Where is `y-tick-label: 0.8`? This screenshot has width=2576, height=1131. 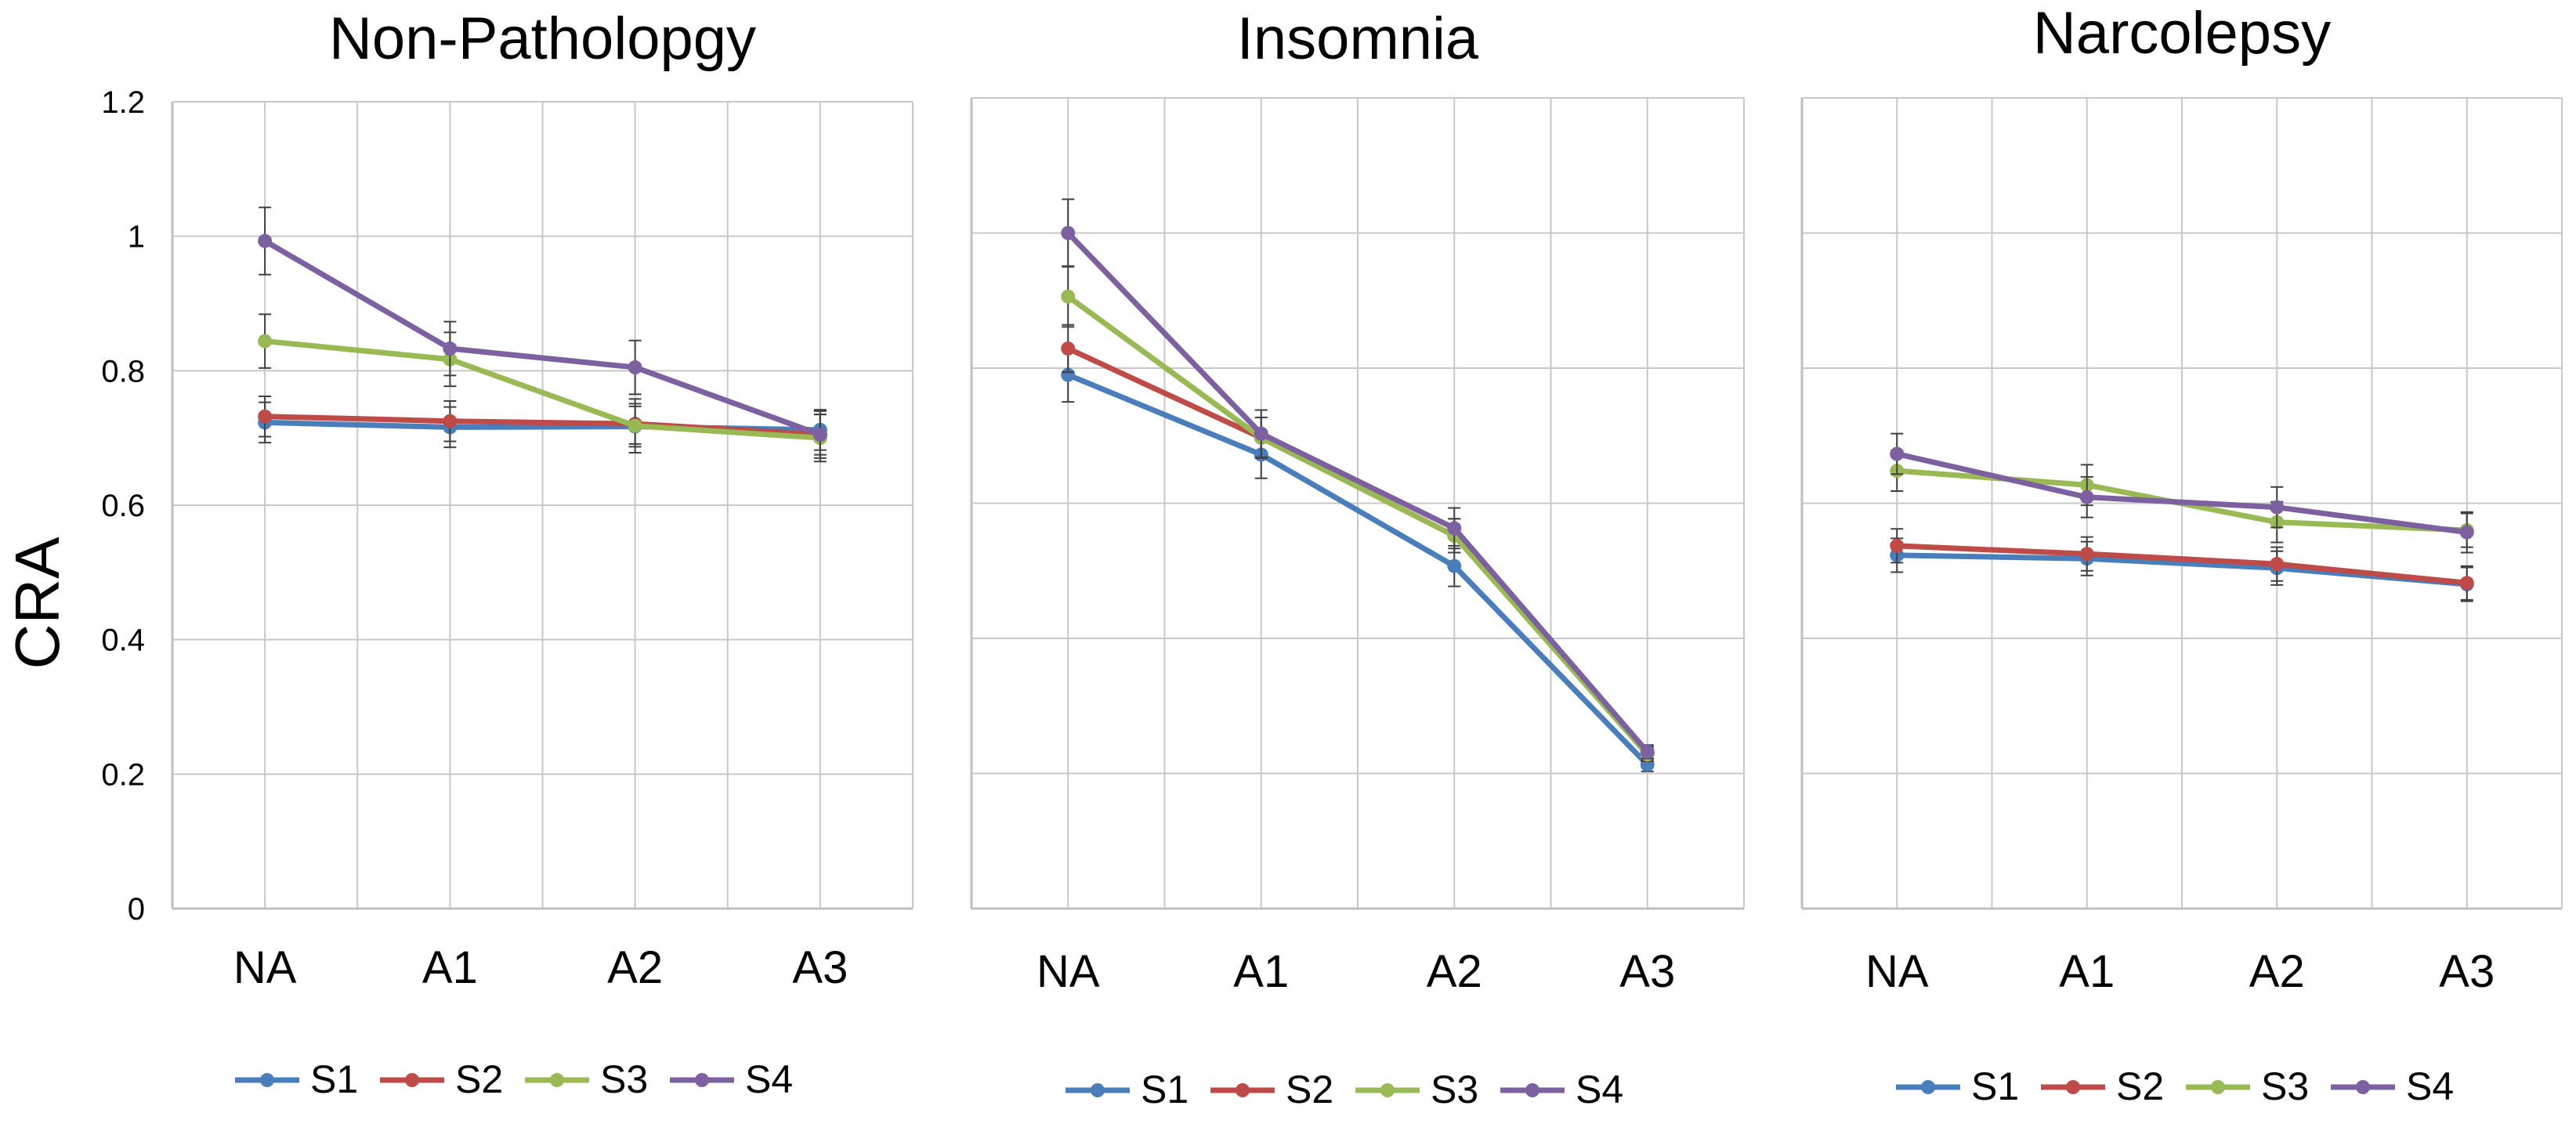 y-tick-label: 0.8 is located at coordinates (123, 371).